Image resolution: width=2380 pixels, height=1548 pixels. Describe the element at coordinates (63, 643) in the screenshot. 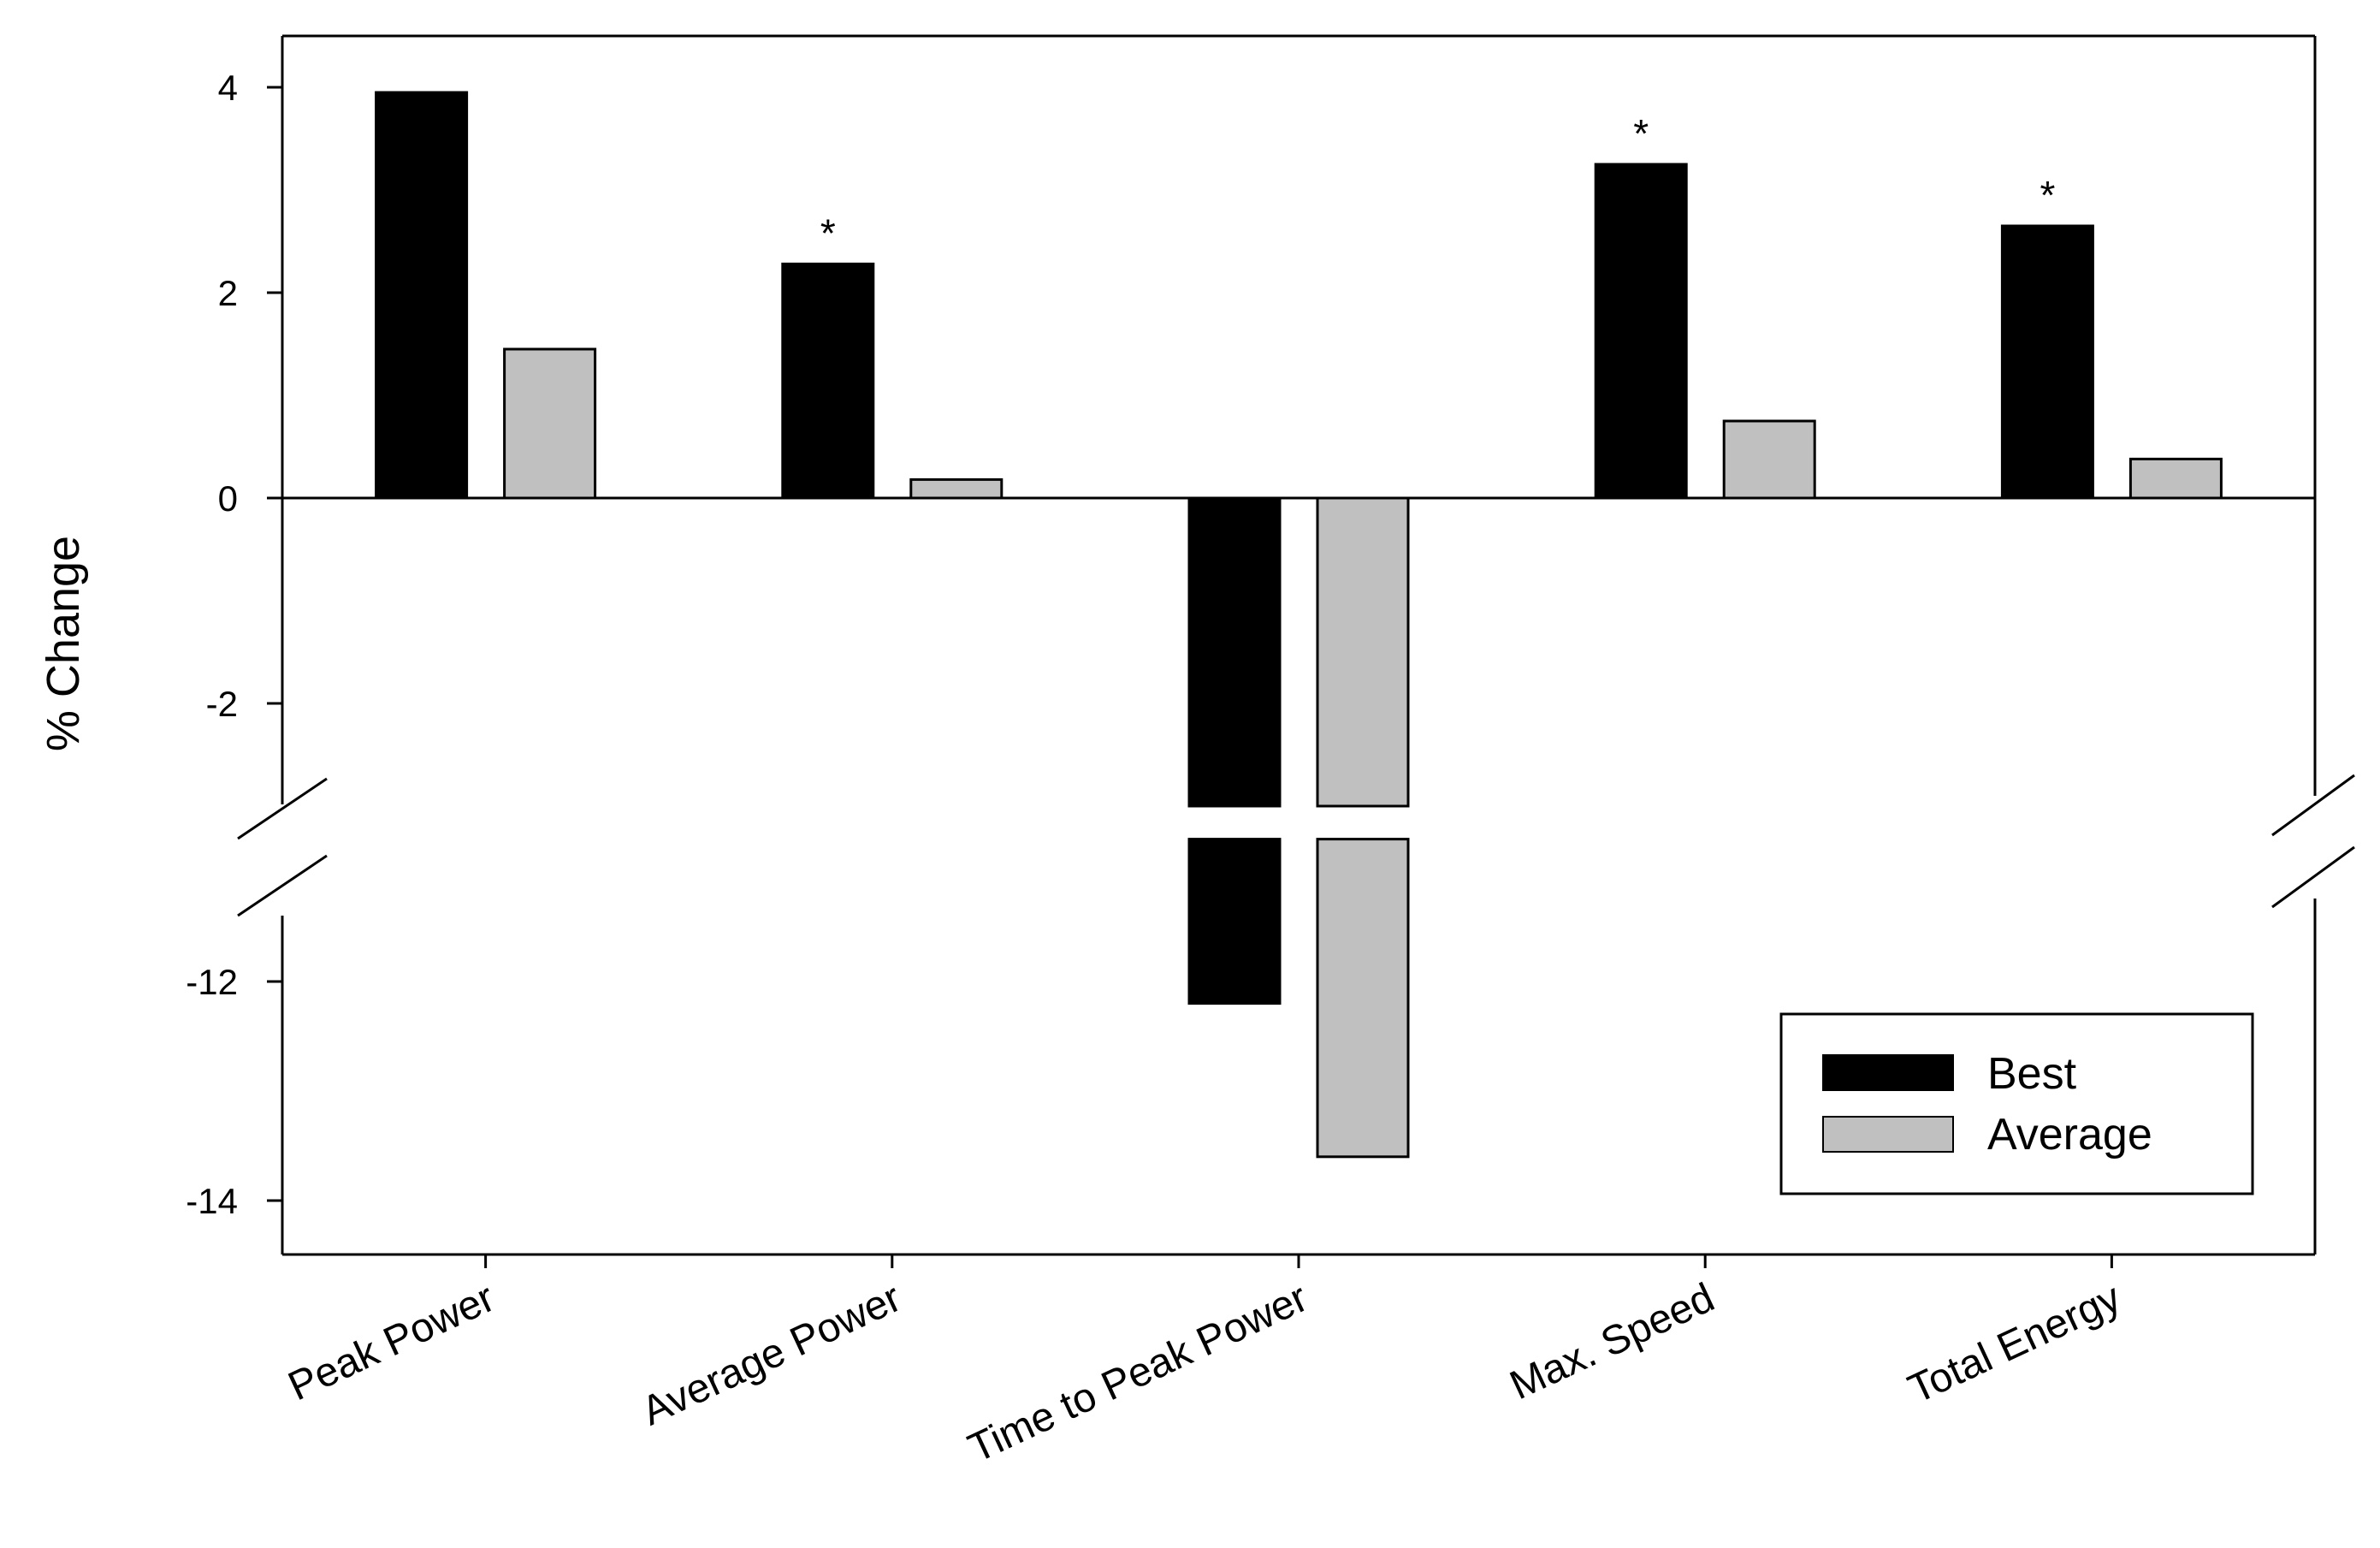

I see `y-axis-label: % Change` at that location.